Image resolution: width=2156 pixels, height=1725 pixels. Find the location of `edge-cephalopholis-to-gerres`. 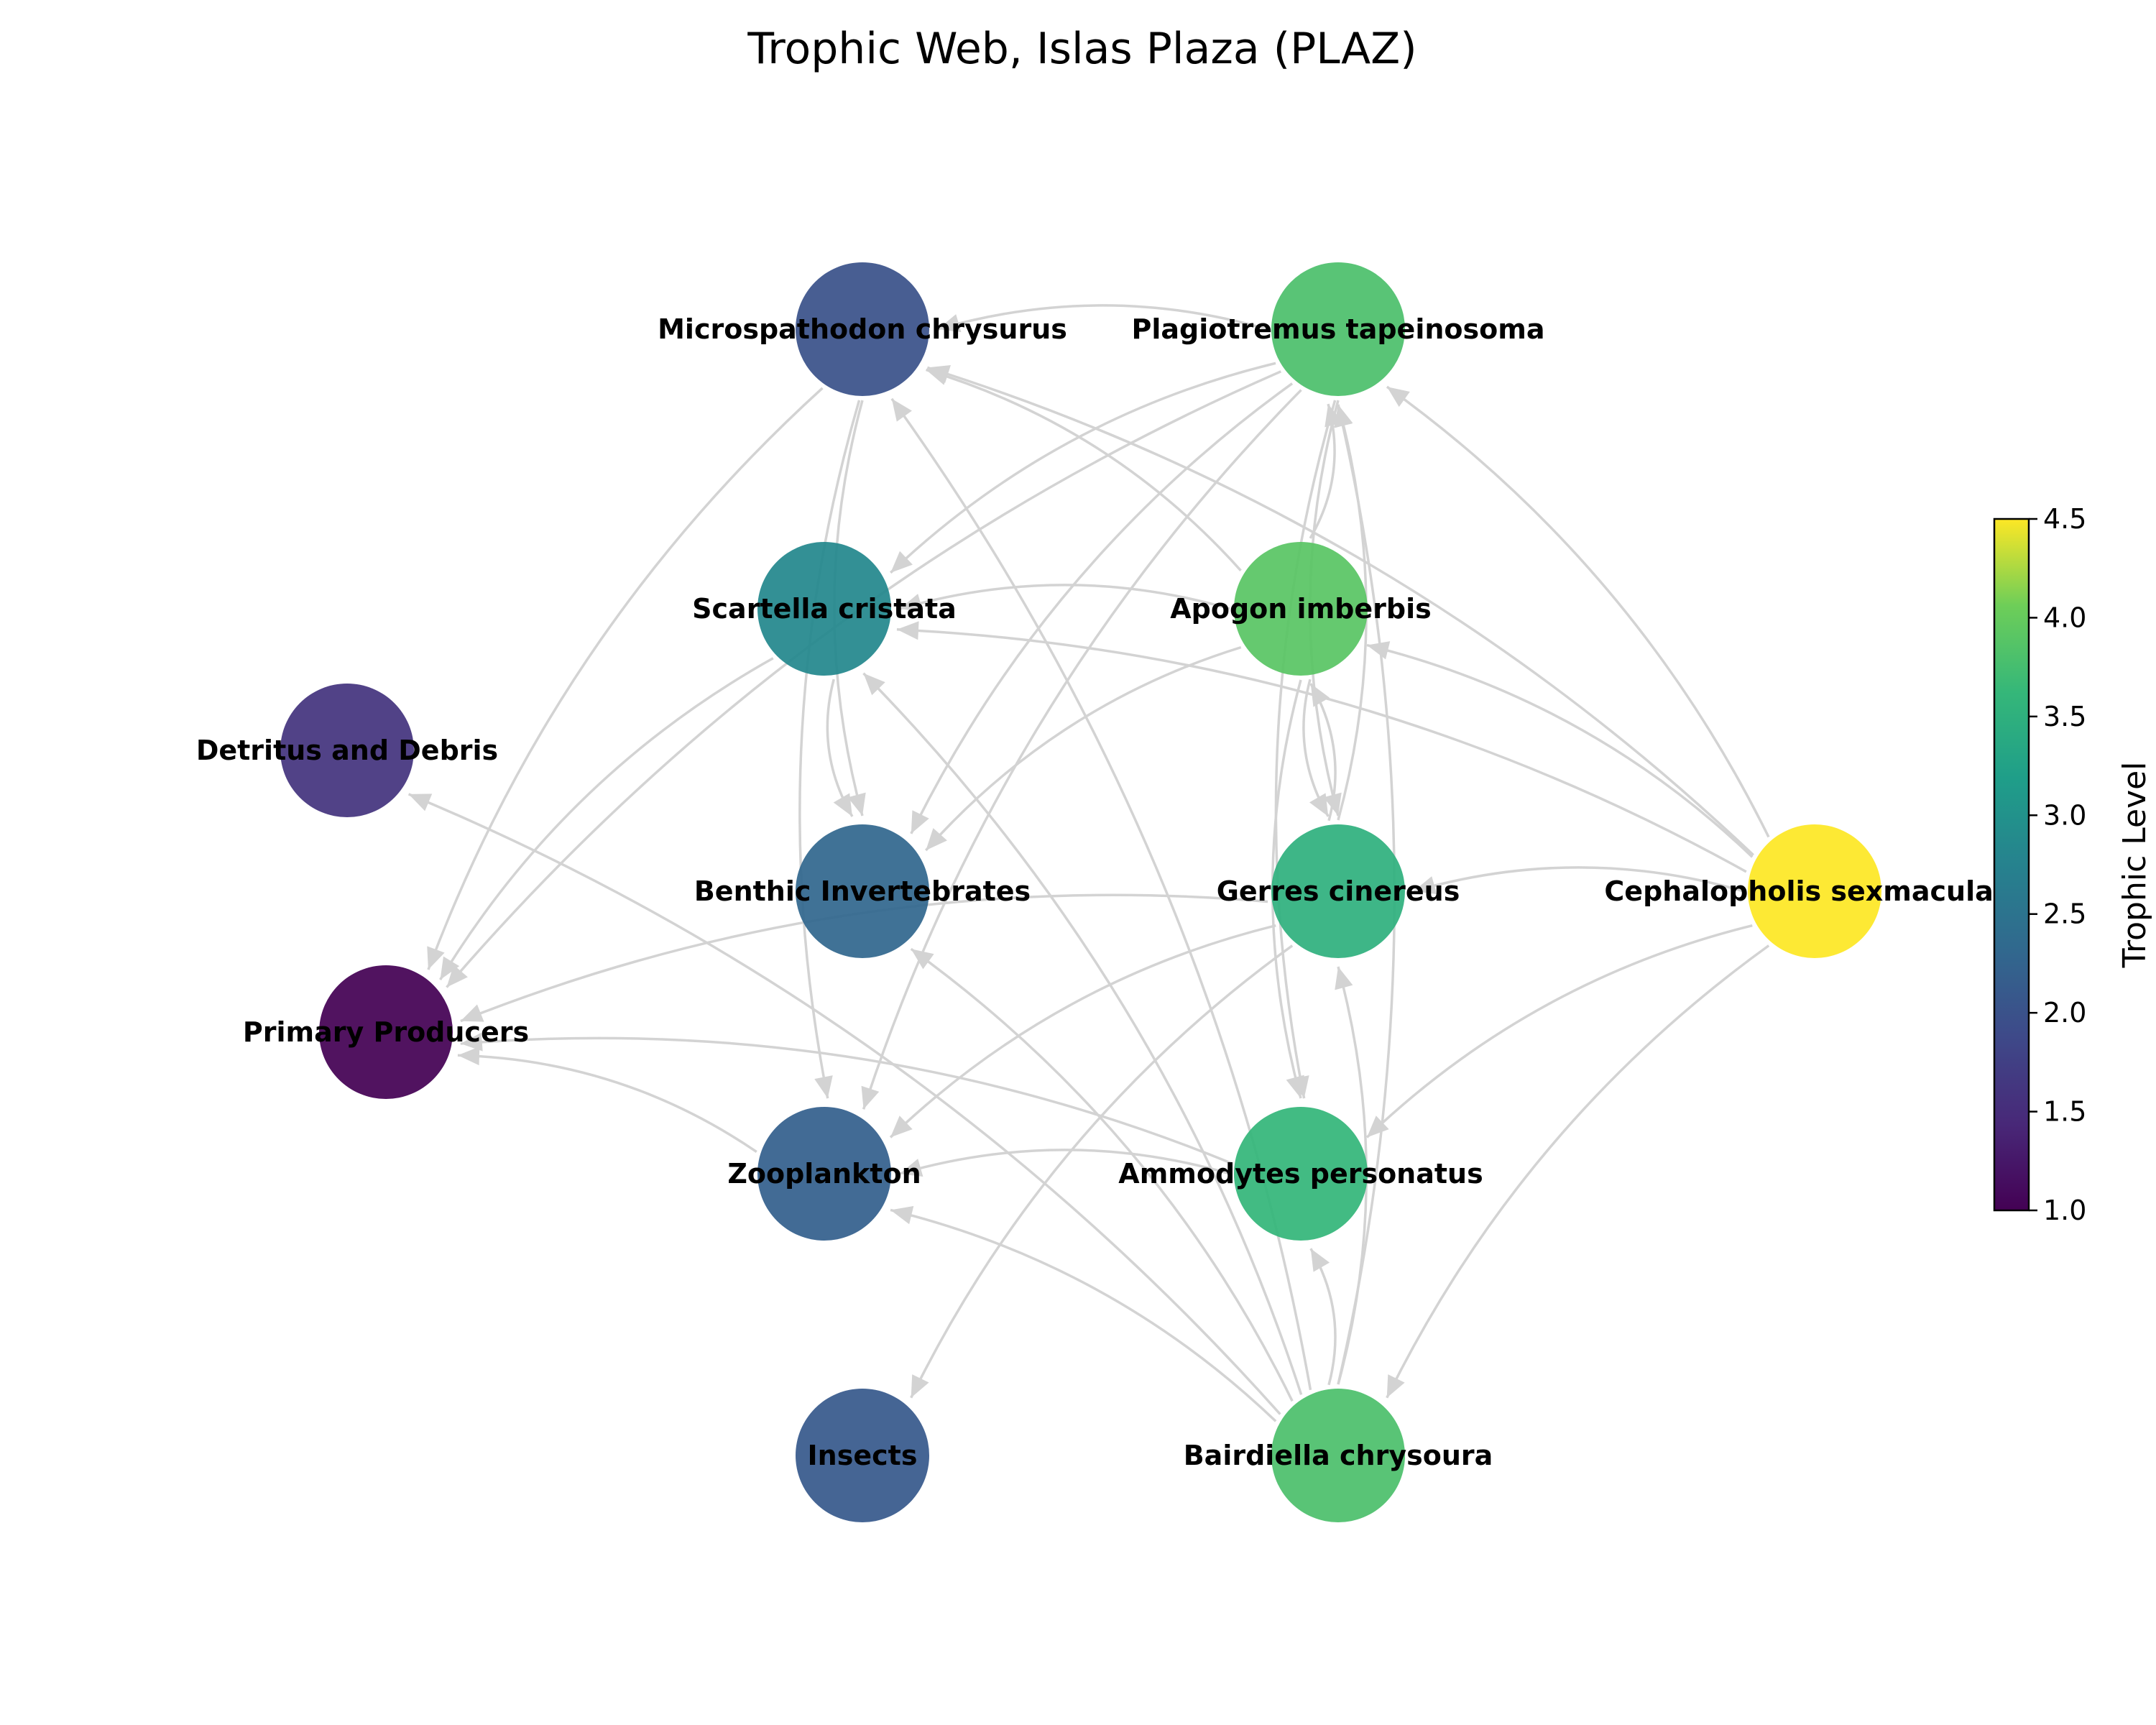

edge-cephalopholis-to-gerres is located at coordinates (1578, 880).